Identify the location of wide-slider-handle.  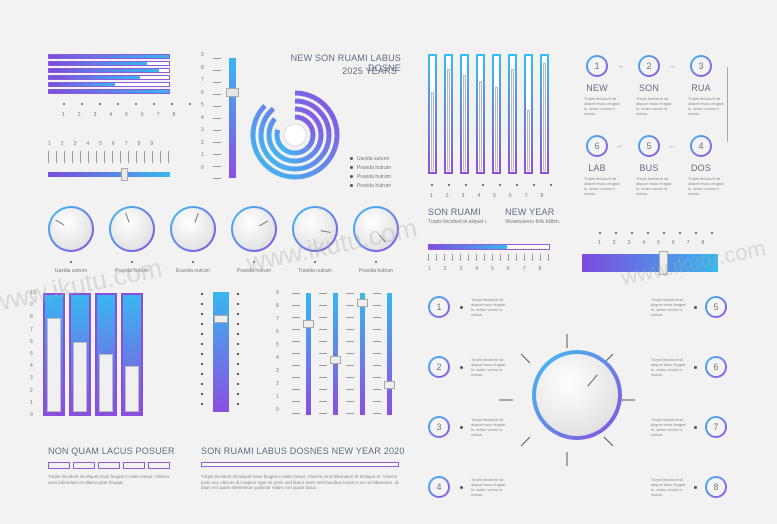
(663, 263).